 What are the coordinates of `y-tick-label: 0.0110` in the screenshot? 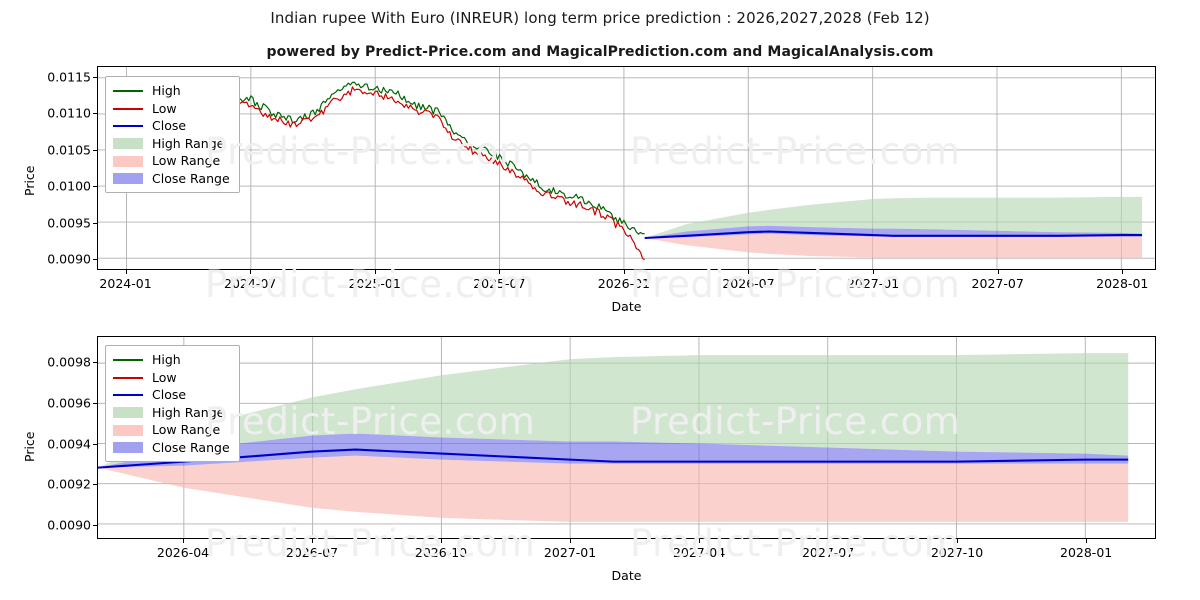 It's located at (69, 113).